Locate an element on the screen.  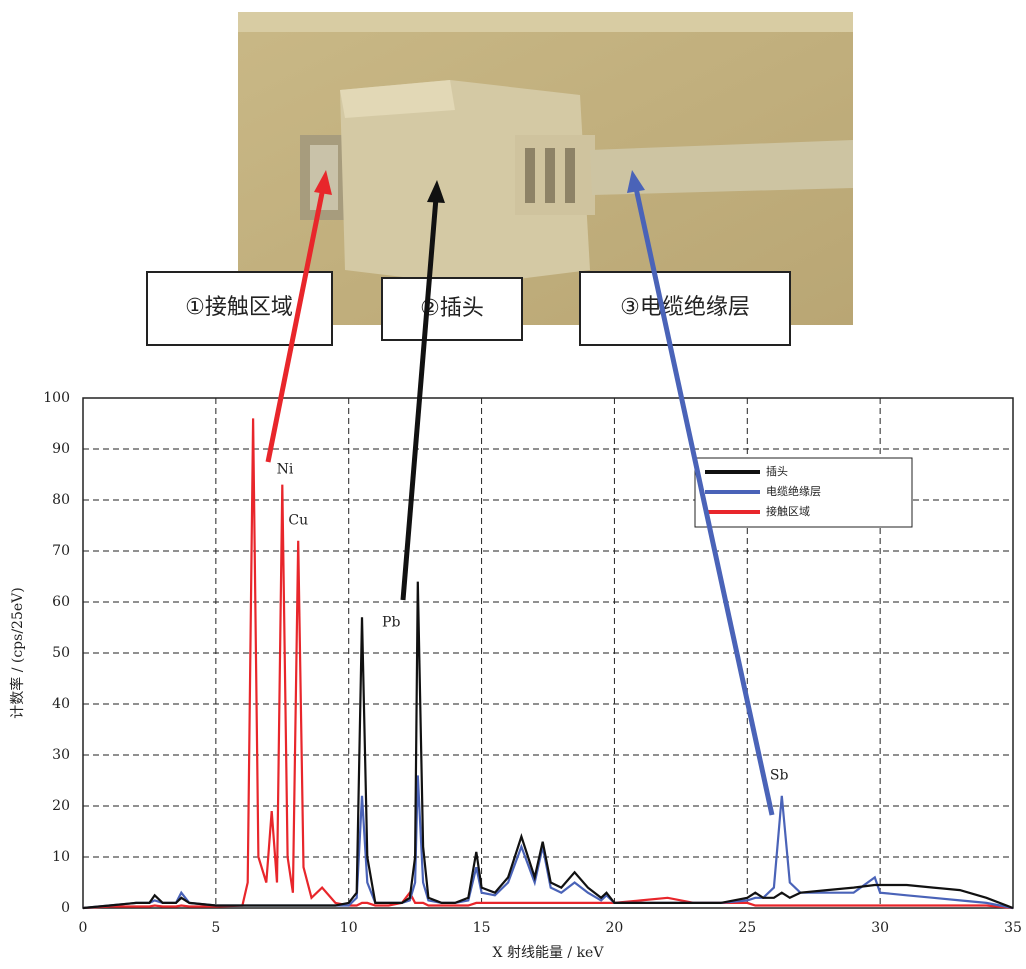
x-tick-label: 20 is located at coordinates (615, 928).